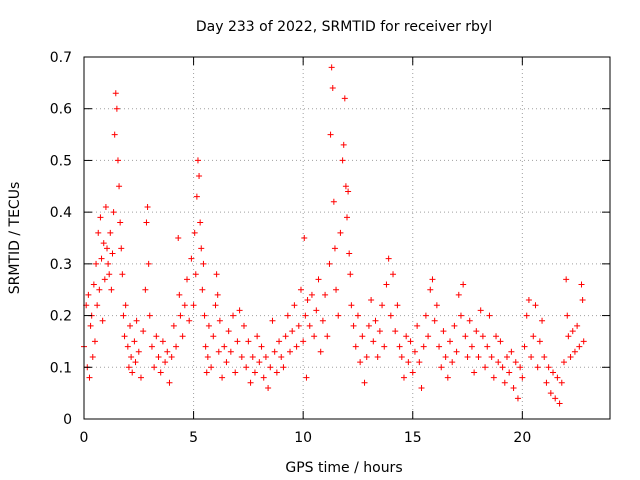  What do you see at coordinates (84, 438) in the screenshot?
I see `x-tick-label: 0` at bounding box center [84, 438].